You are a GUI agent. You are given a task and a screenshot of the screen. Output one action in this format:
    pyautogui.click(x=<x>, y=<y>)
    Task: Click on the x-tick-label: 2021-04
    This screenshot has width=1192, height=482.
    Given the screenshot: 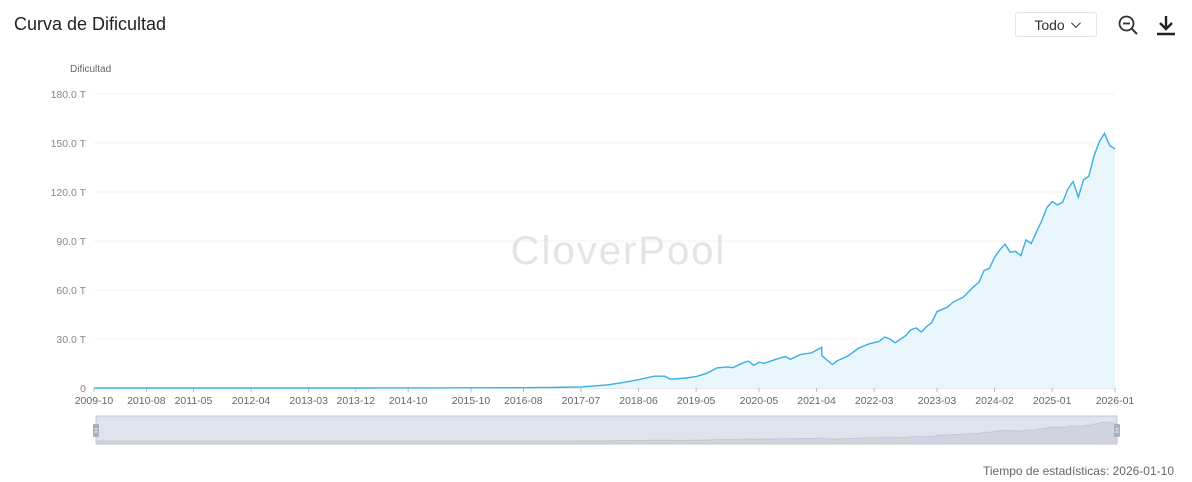 What is the action you would take?
    pyautogui.click(x=816, y=401)
    